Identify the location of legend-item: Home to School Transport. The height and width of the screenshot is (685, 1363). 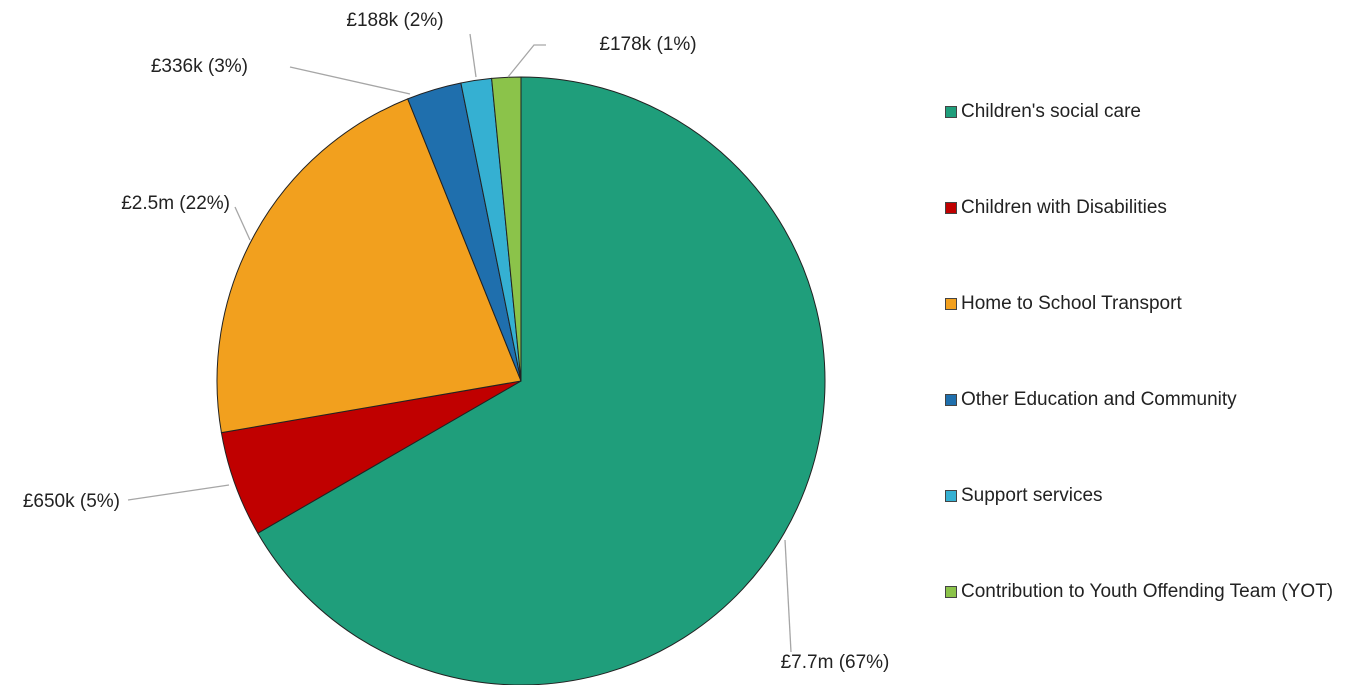
(1152, 303).